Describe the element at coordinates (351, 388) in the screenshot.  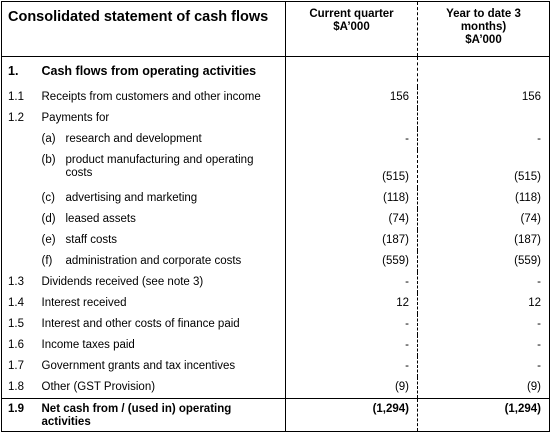
I see `row-current-value: (9)` at that location.